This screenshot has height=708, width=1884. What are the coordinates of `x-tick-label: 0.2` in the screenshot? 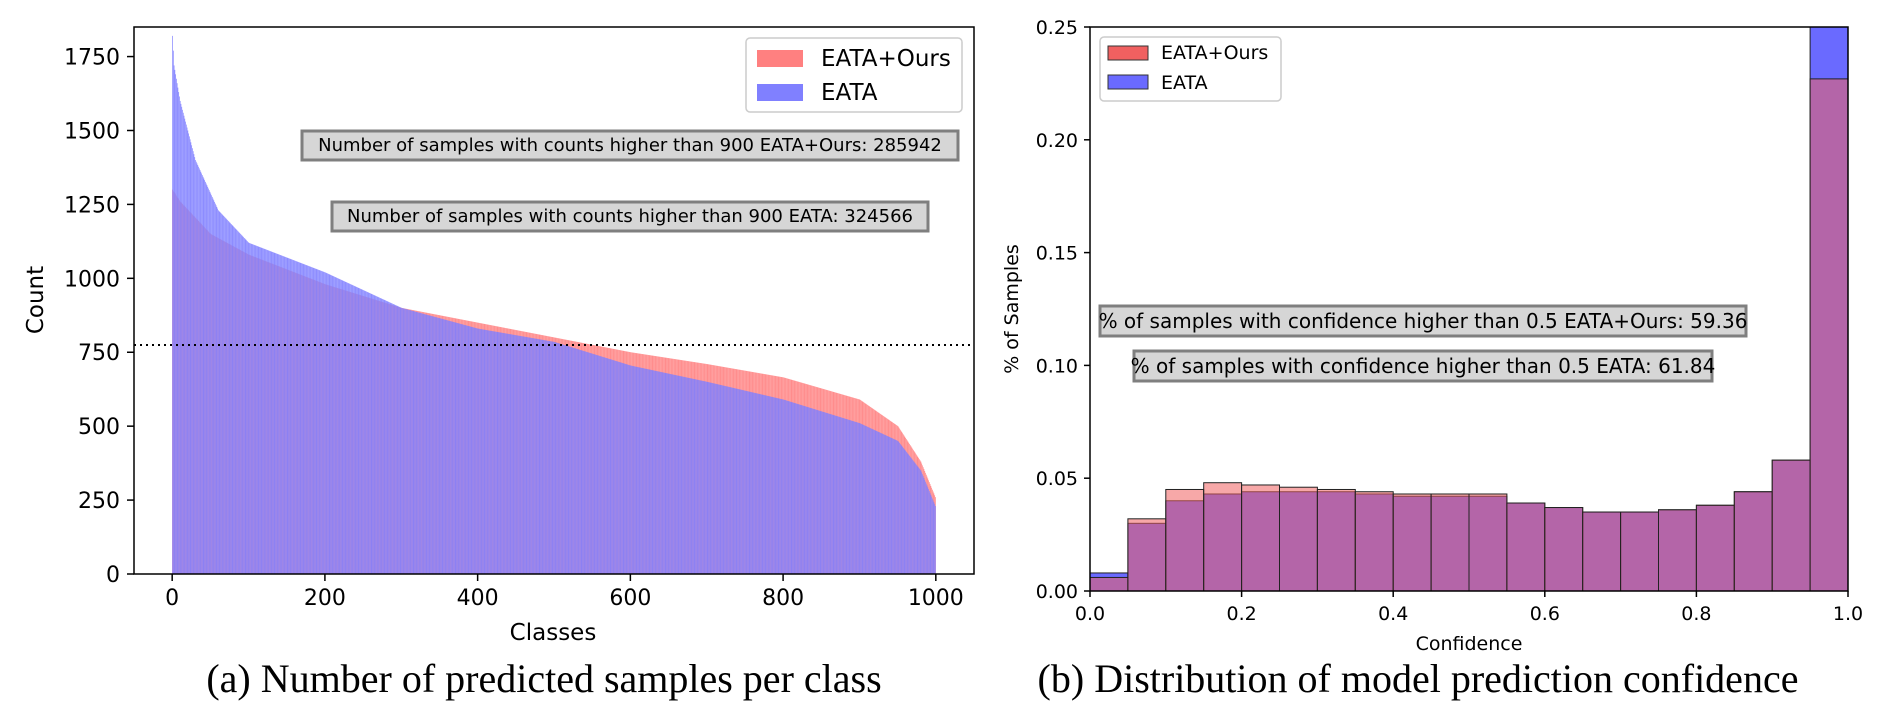 It's located at (1241, 614).